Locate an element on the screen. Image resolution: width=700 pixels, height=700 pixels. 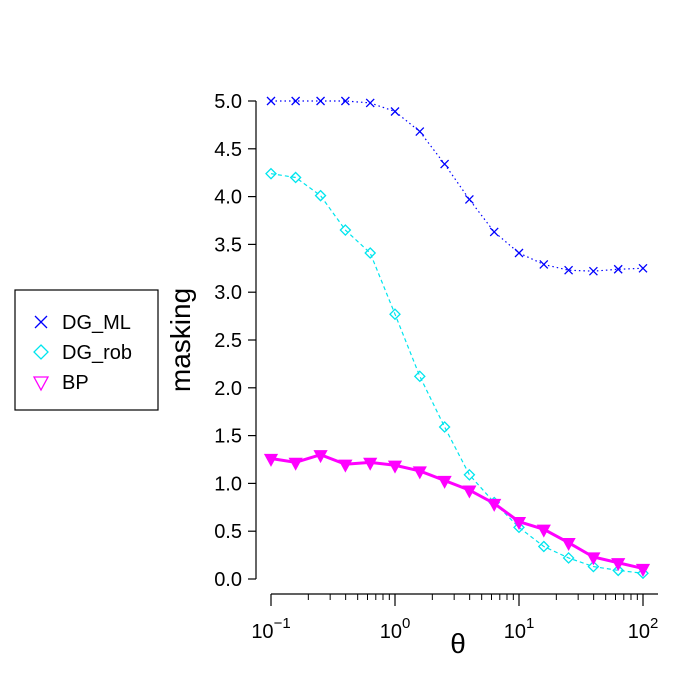
legend-label: DG_rob is located at coordinates (97, 353).